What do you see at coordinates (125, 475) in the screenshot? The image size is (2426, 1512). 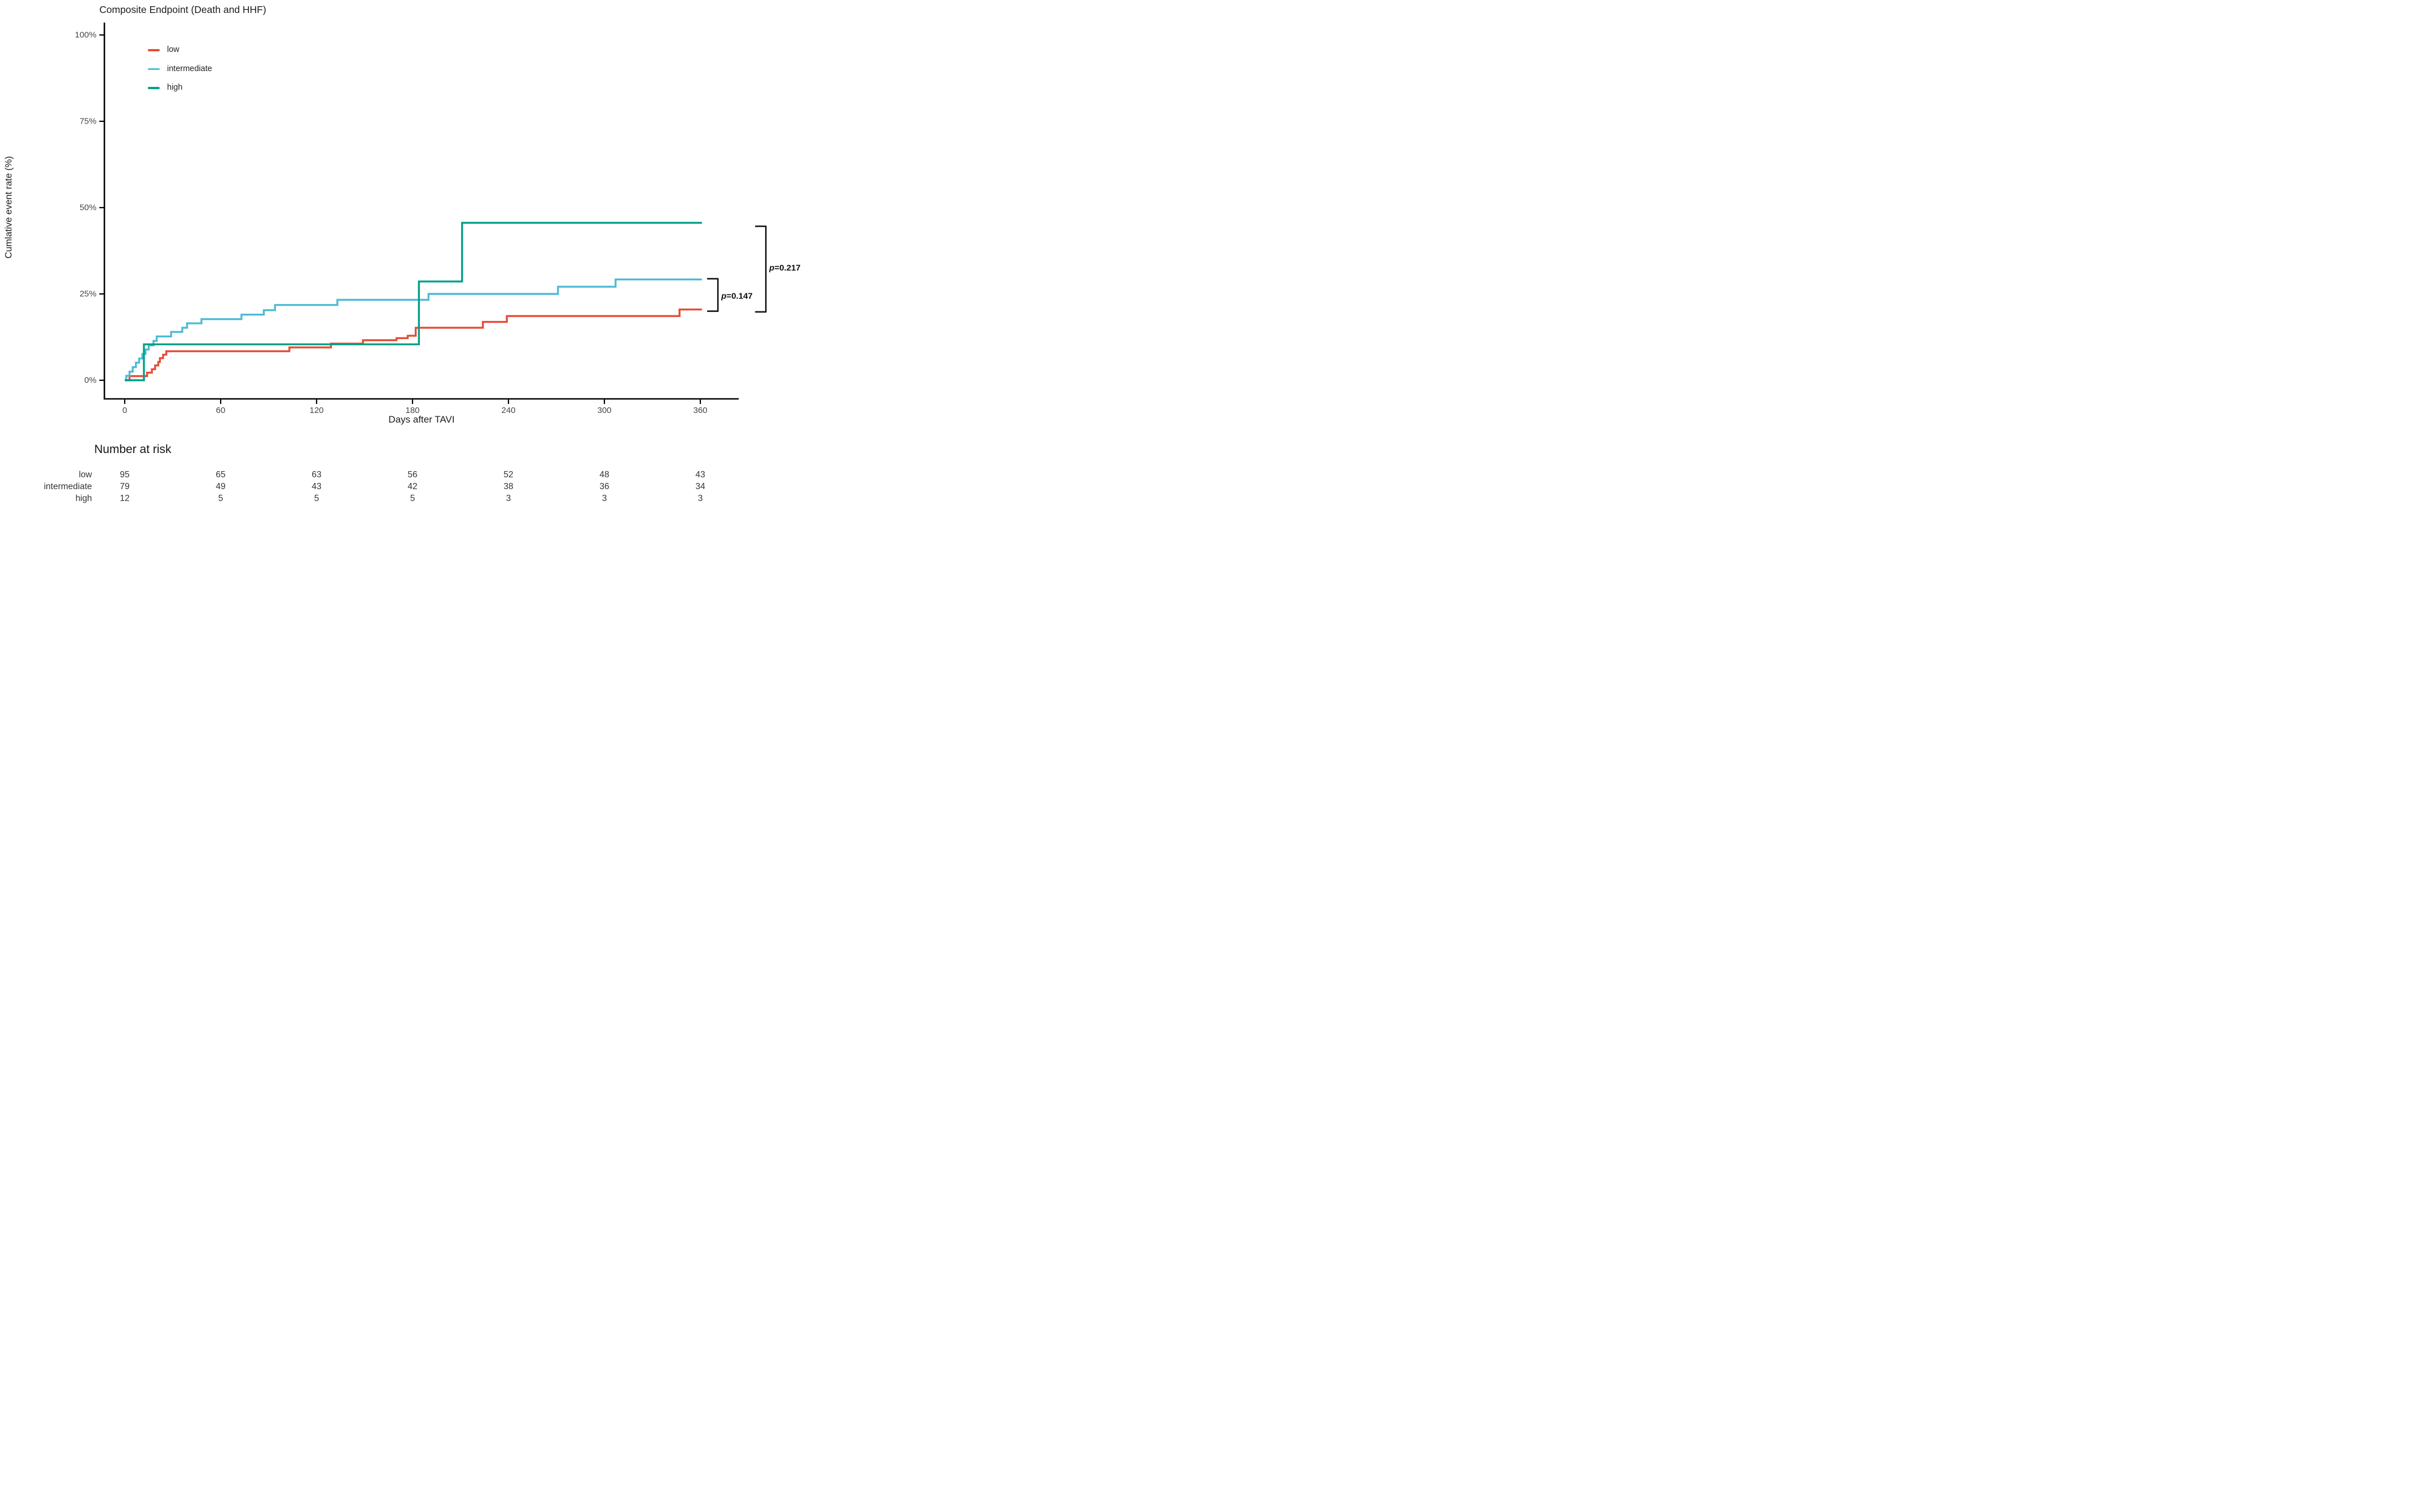 I see `risk-value: 95` at bounding box center [125, 475].